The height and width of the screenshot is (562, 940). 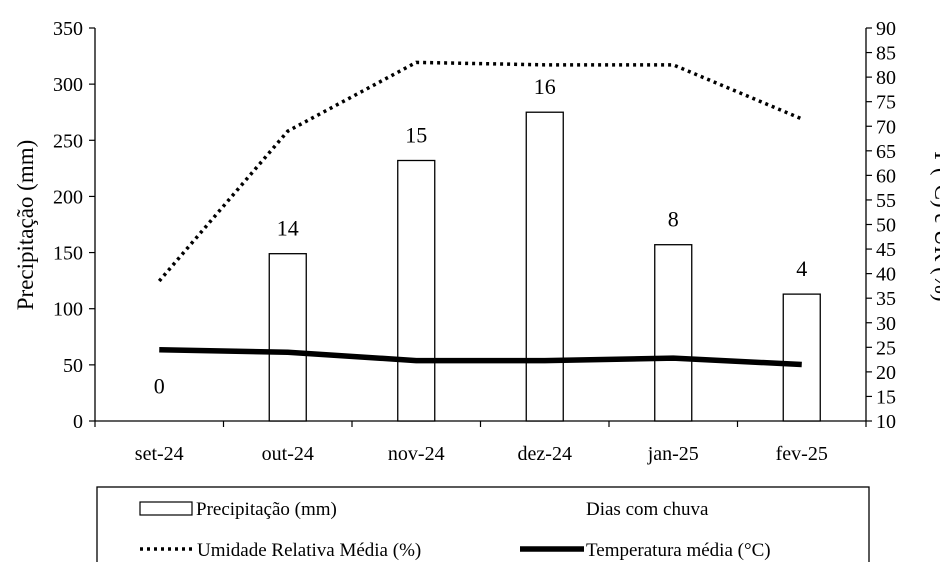 What do you see at coordinates (159, 454) in the screenshot?
I see `x-tick-label: set-24` at bounding box center [159, 454].